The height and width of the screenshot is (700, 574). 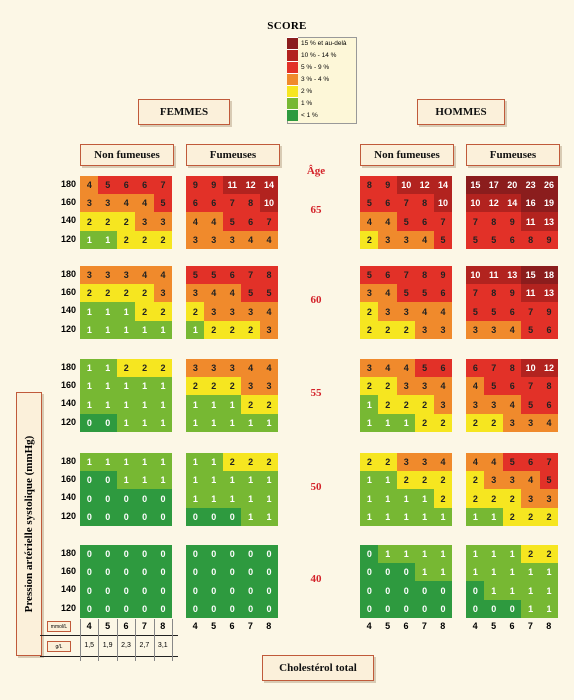 I want to click on unit-mmol: mmol/L, so click(x=59, y=626).